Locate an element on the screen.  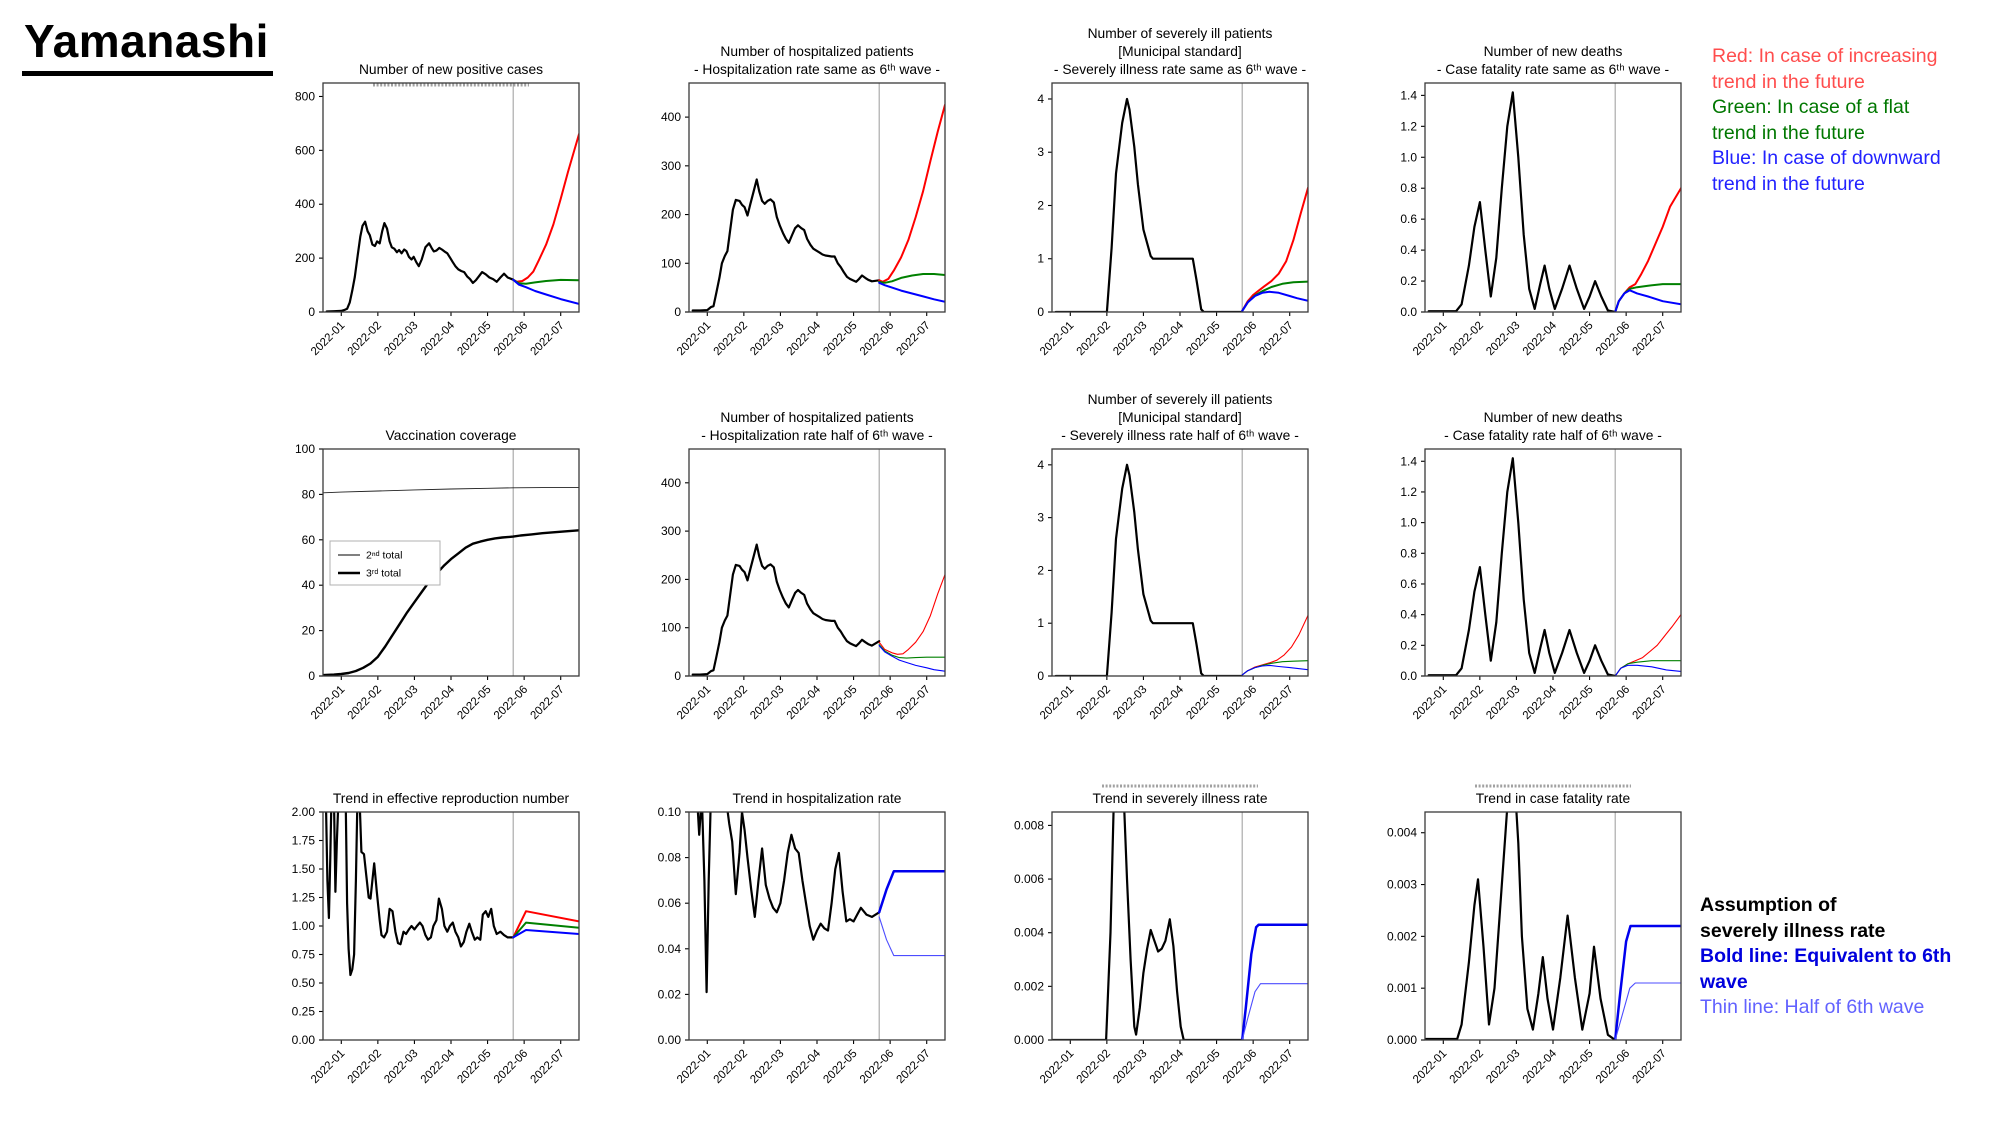
chart-title-line: Number of severely ill patients is located at coordinates (1180, 33).